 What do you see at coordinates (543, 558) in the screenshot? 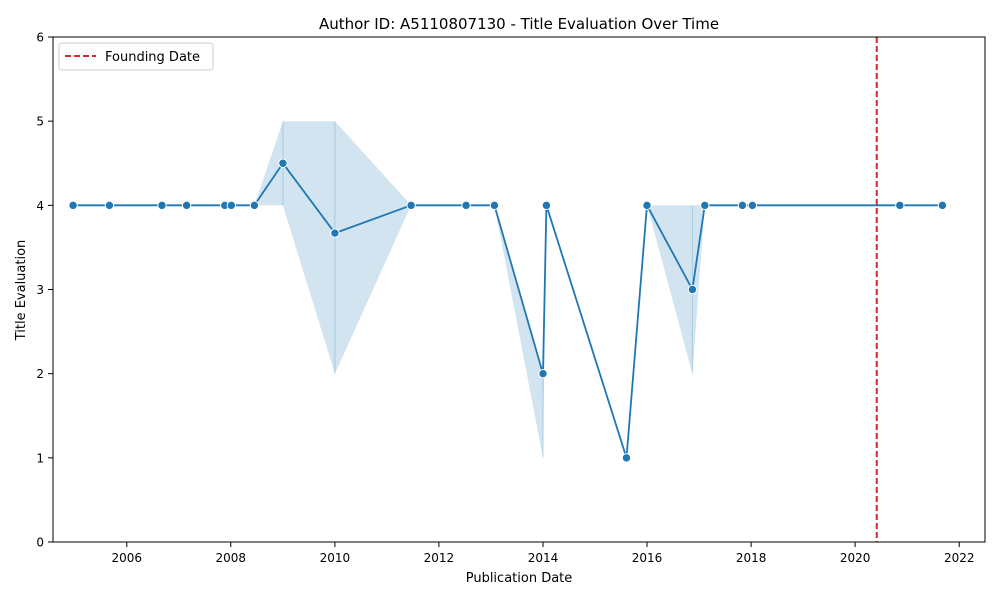
I see `x-tick-label: 2014` at bounding box center [543, 558].